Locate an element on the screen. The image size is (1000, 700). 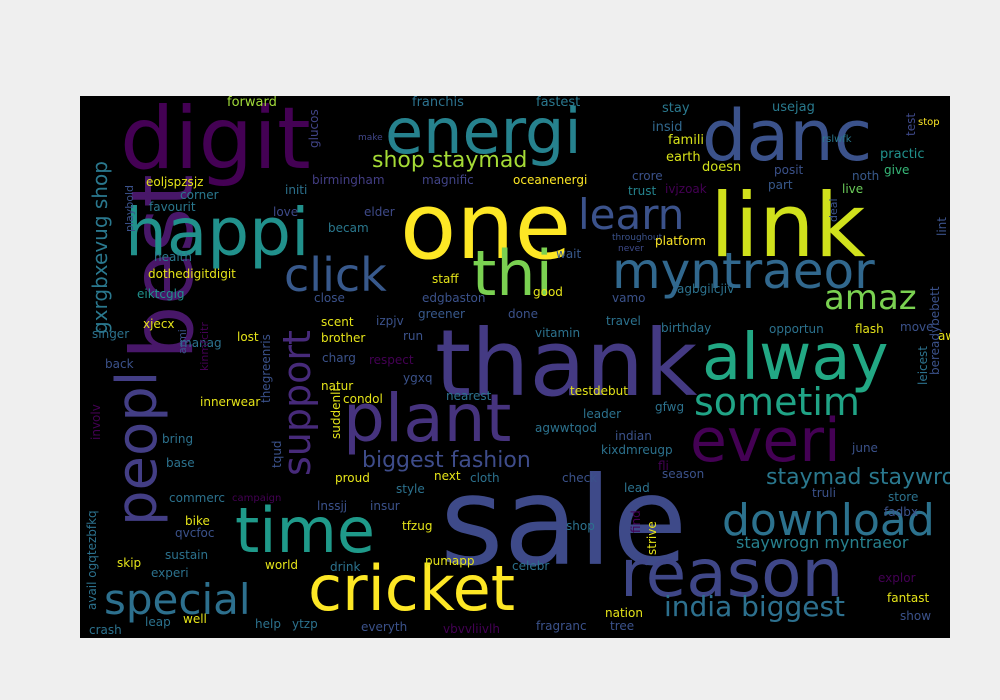
word-help: help is located at coordinates (268, 624).